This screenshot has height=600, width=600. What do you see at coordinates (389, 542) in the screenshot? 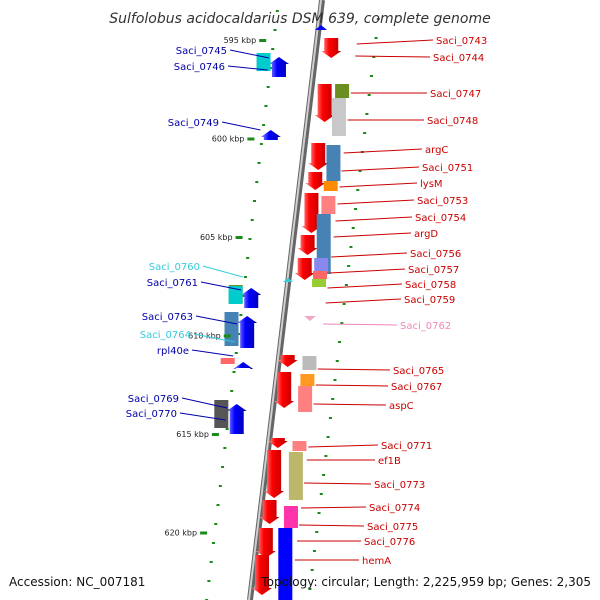
I see `gene-label-saci_0776: Saci_0776` at bounding box center [389, 542].